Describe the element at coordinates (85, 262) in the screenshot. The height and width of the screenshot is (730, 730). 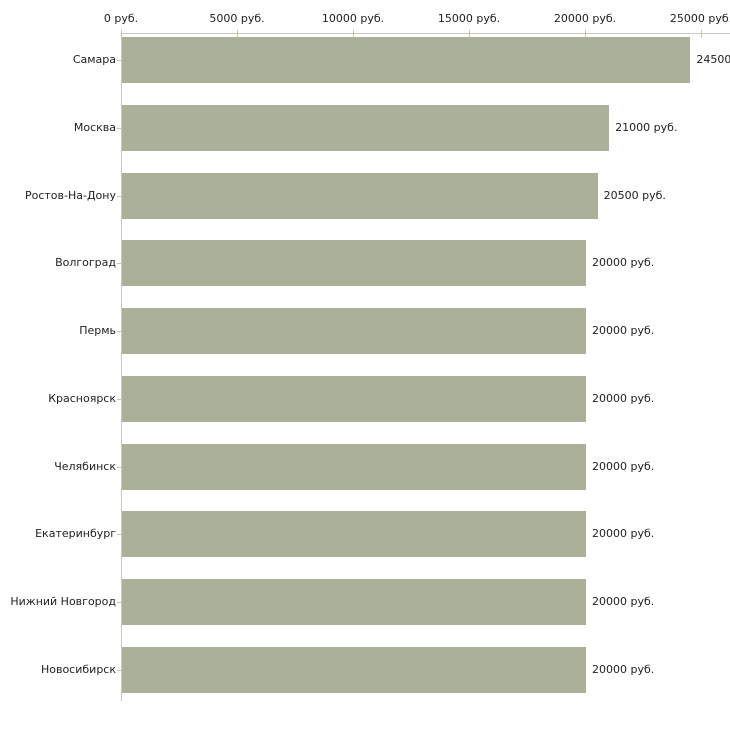
I see `category-label: Волгоград` at that location.